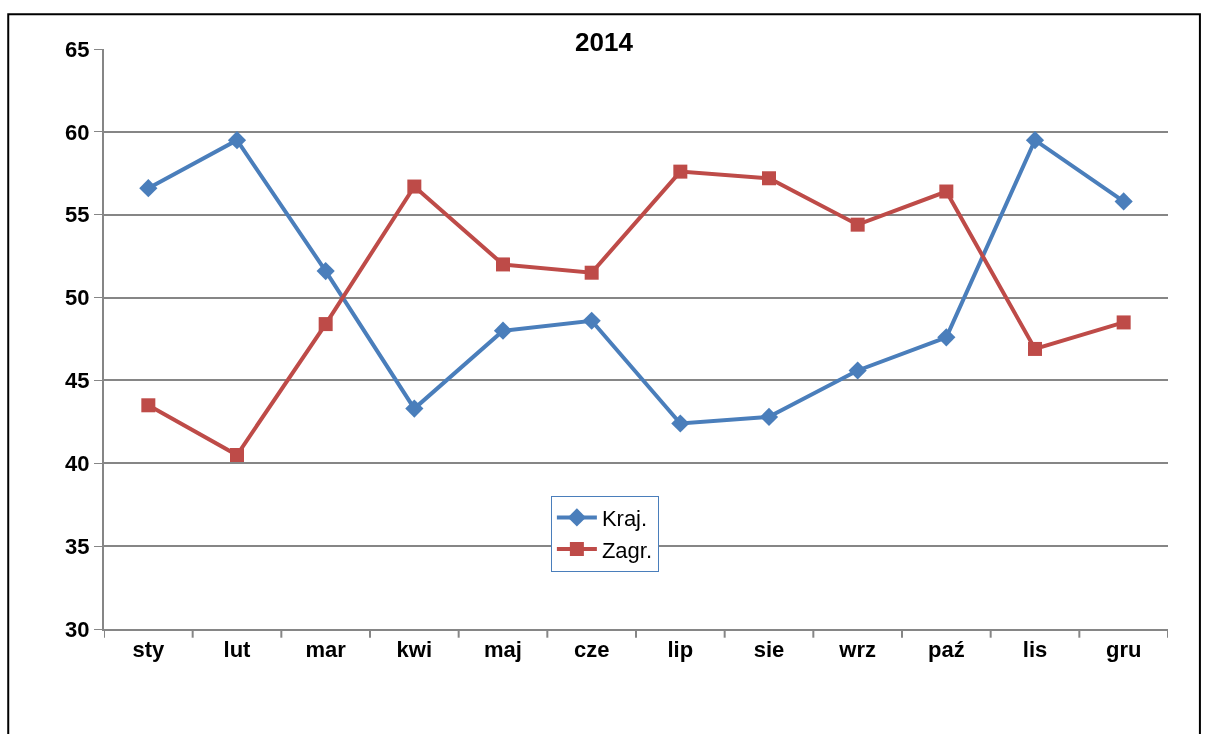  I want to click on y-tick-label: 50, so click(77, 298).